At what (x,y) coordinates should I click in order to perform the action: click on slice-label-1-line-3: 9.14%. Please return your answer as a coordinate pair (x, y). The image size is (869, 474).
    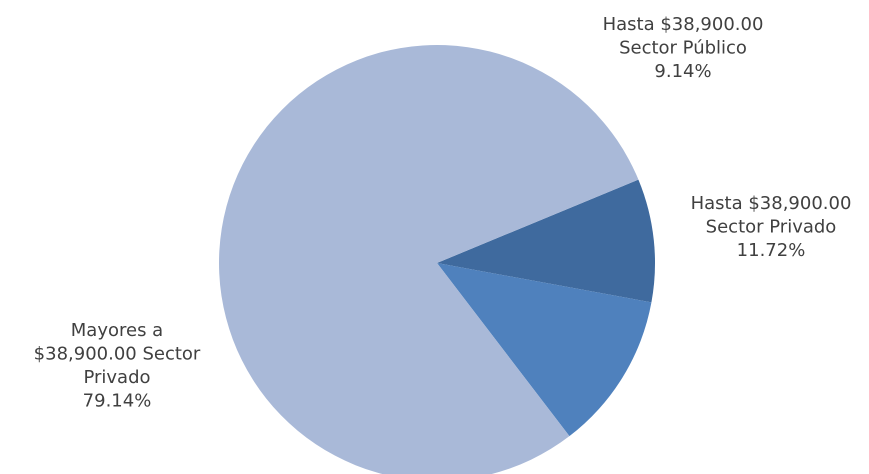
    Looking at the image, I should click on (682, 71).